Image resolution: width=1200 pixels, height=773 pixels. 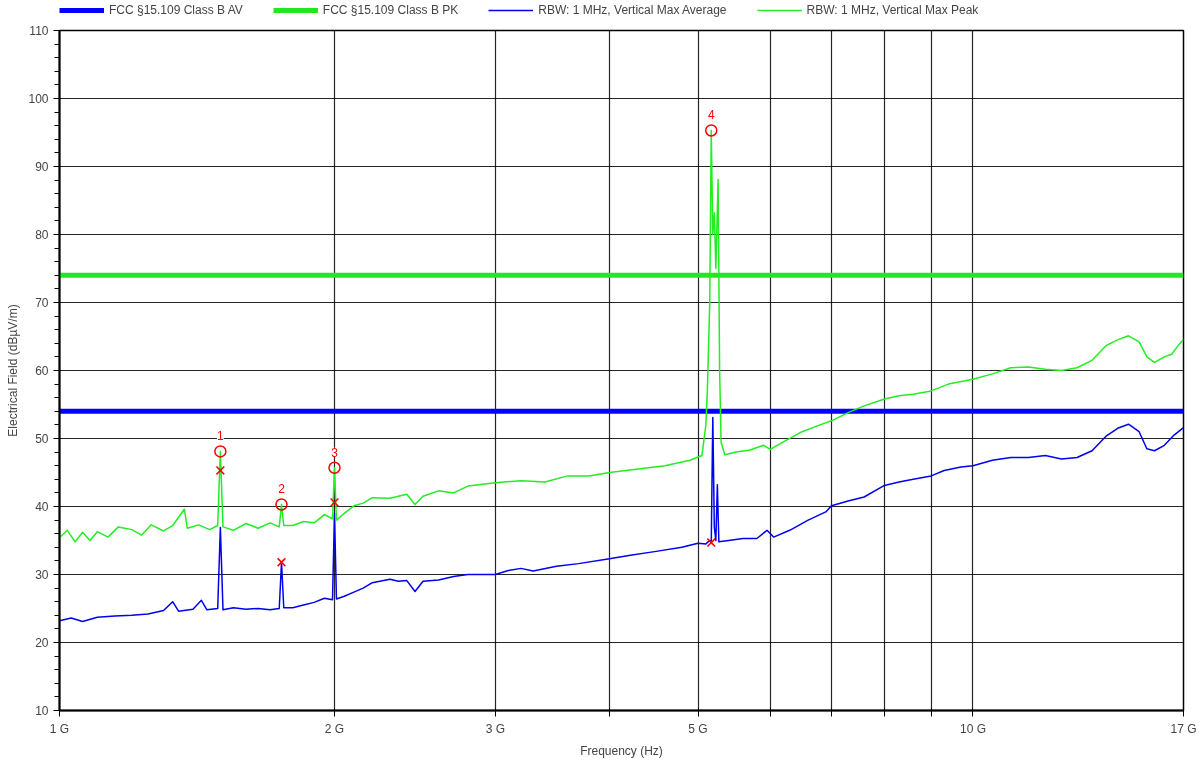 I want to click on y-tick-label: 90, so click(x=42, y=167).